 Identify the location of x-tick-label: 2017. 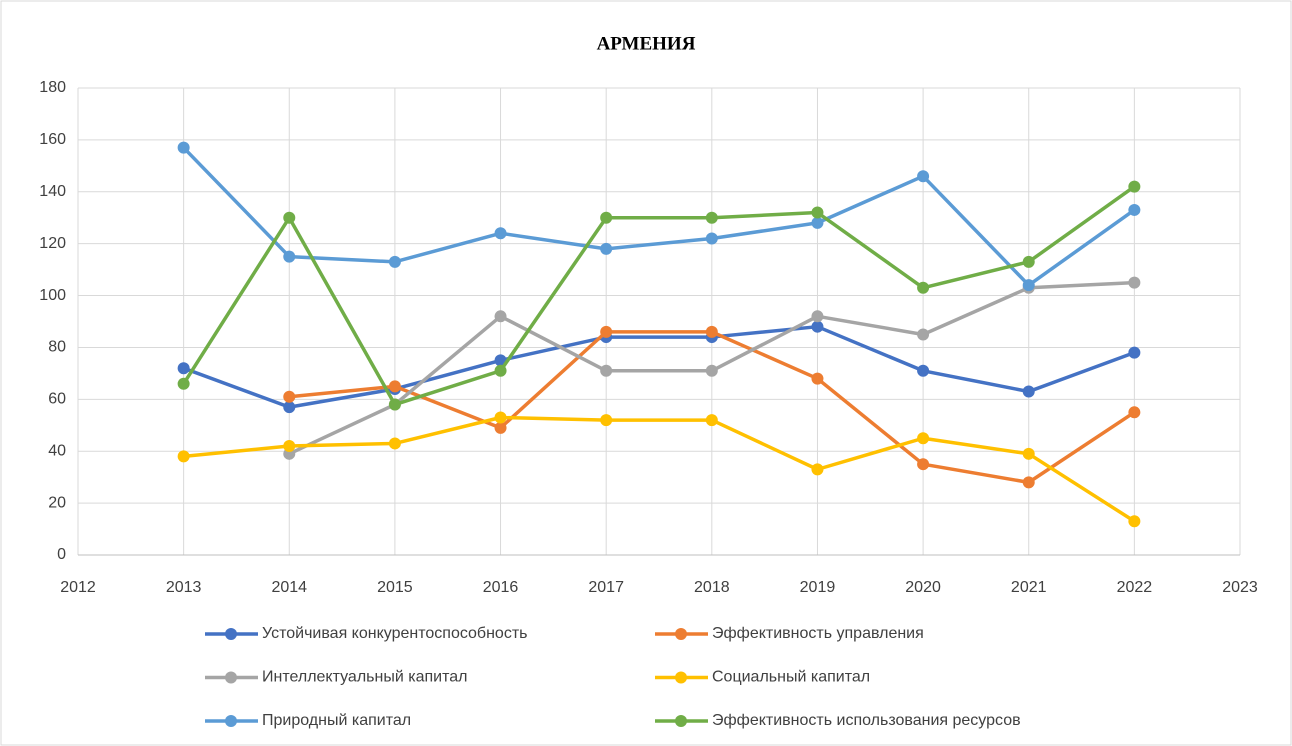
(606, 587).